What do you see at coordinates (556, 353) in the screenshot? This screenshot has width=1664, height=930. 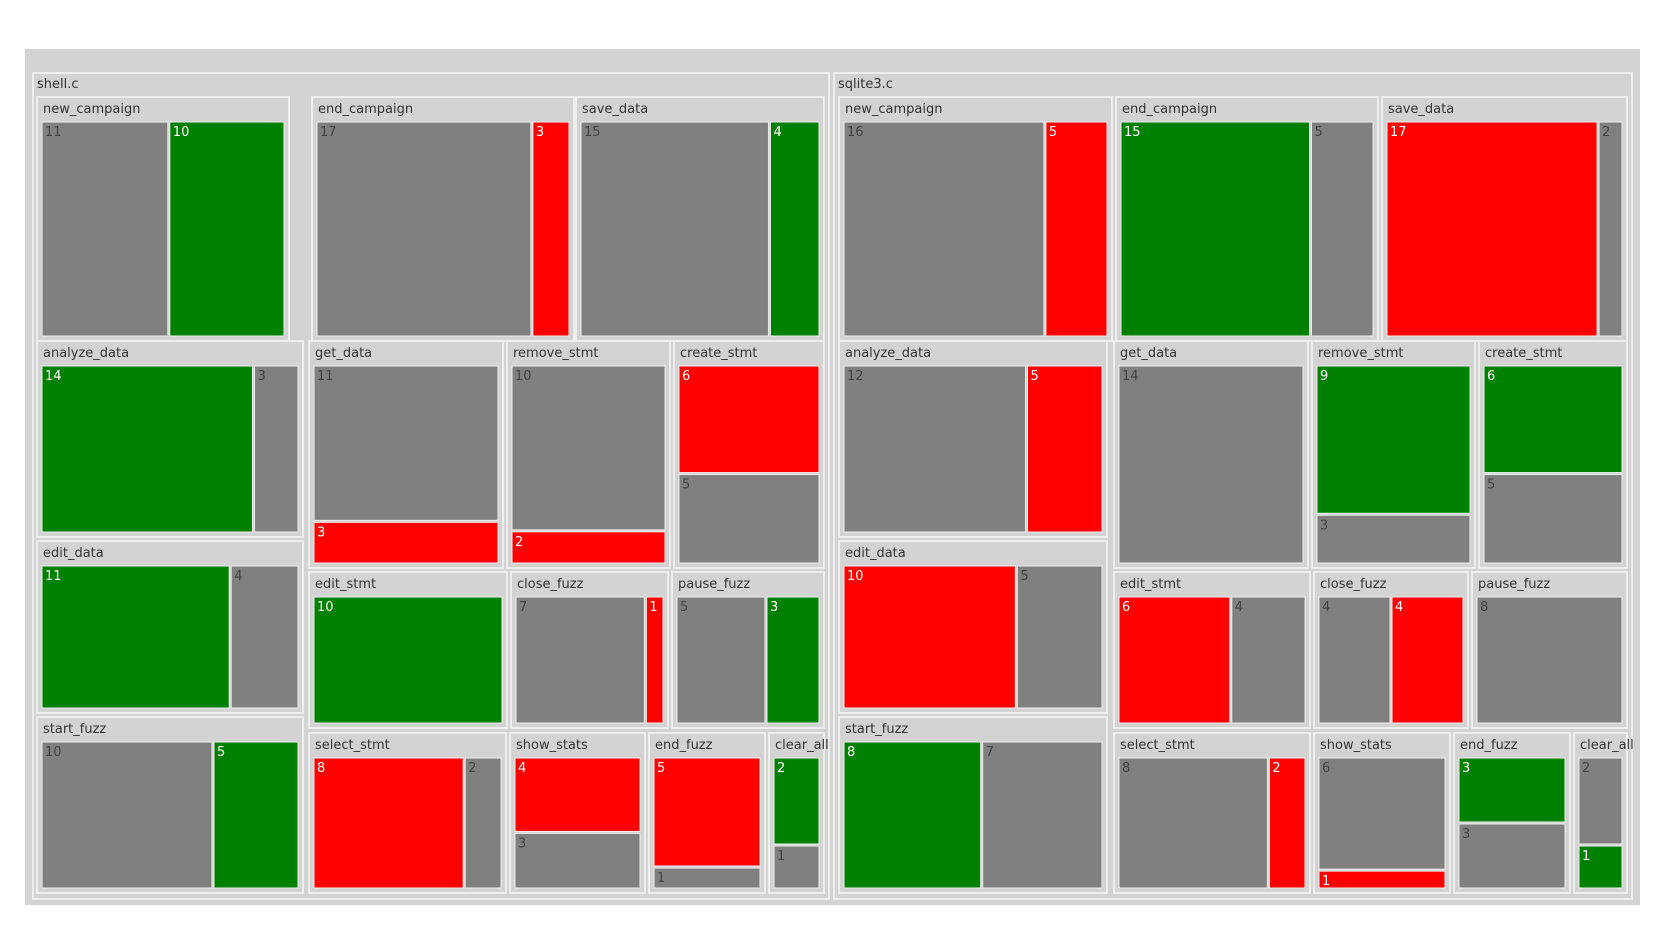 I see `function-label: remove_stmt` at bounding box center [556, 353].